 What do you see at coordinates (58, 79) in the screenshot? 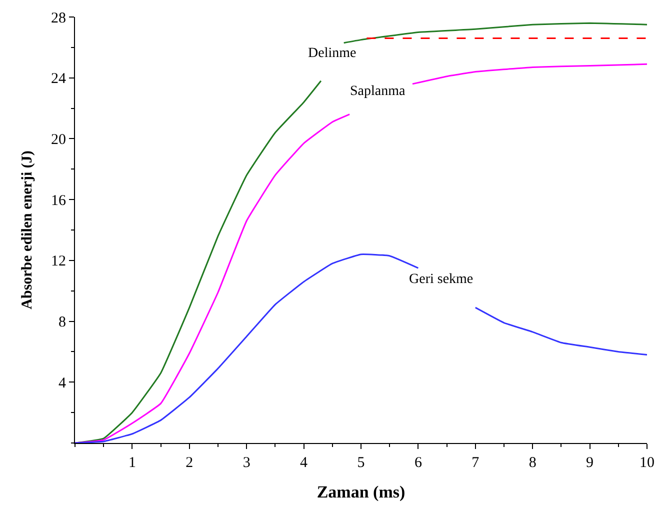
I see `y-tick-label: 24` at bounding box center [58, 79].